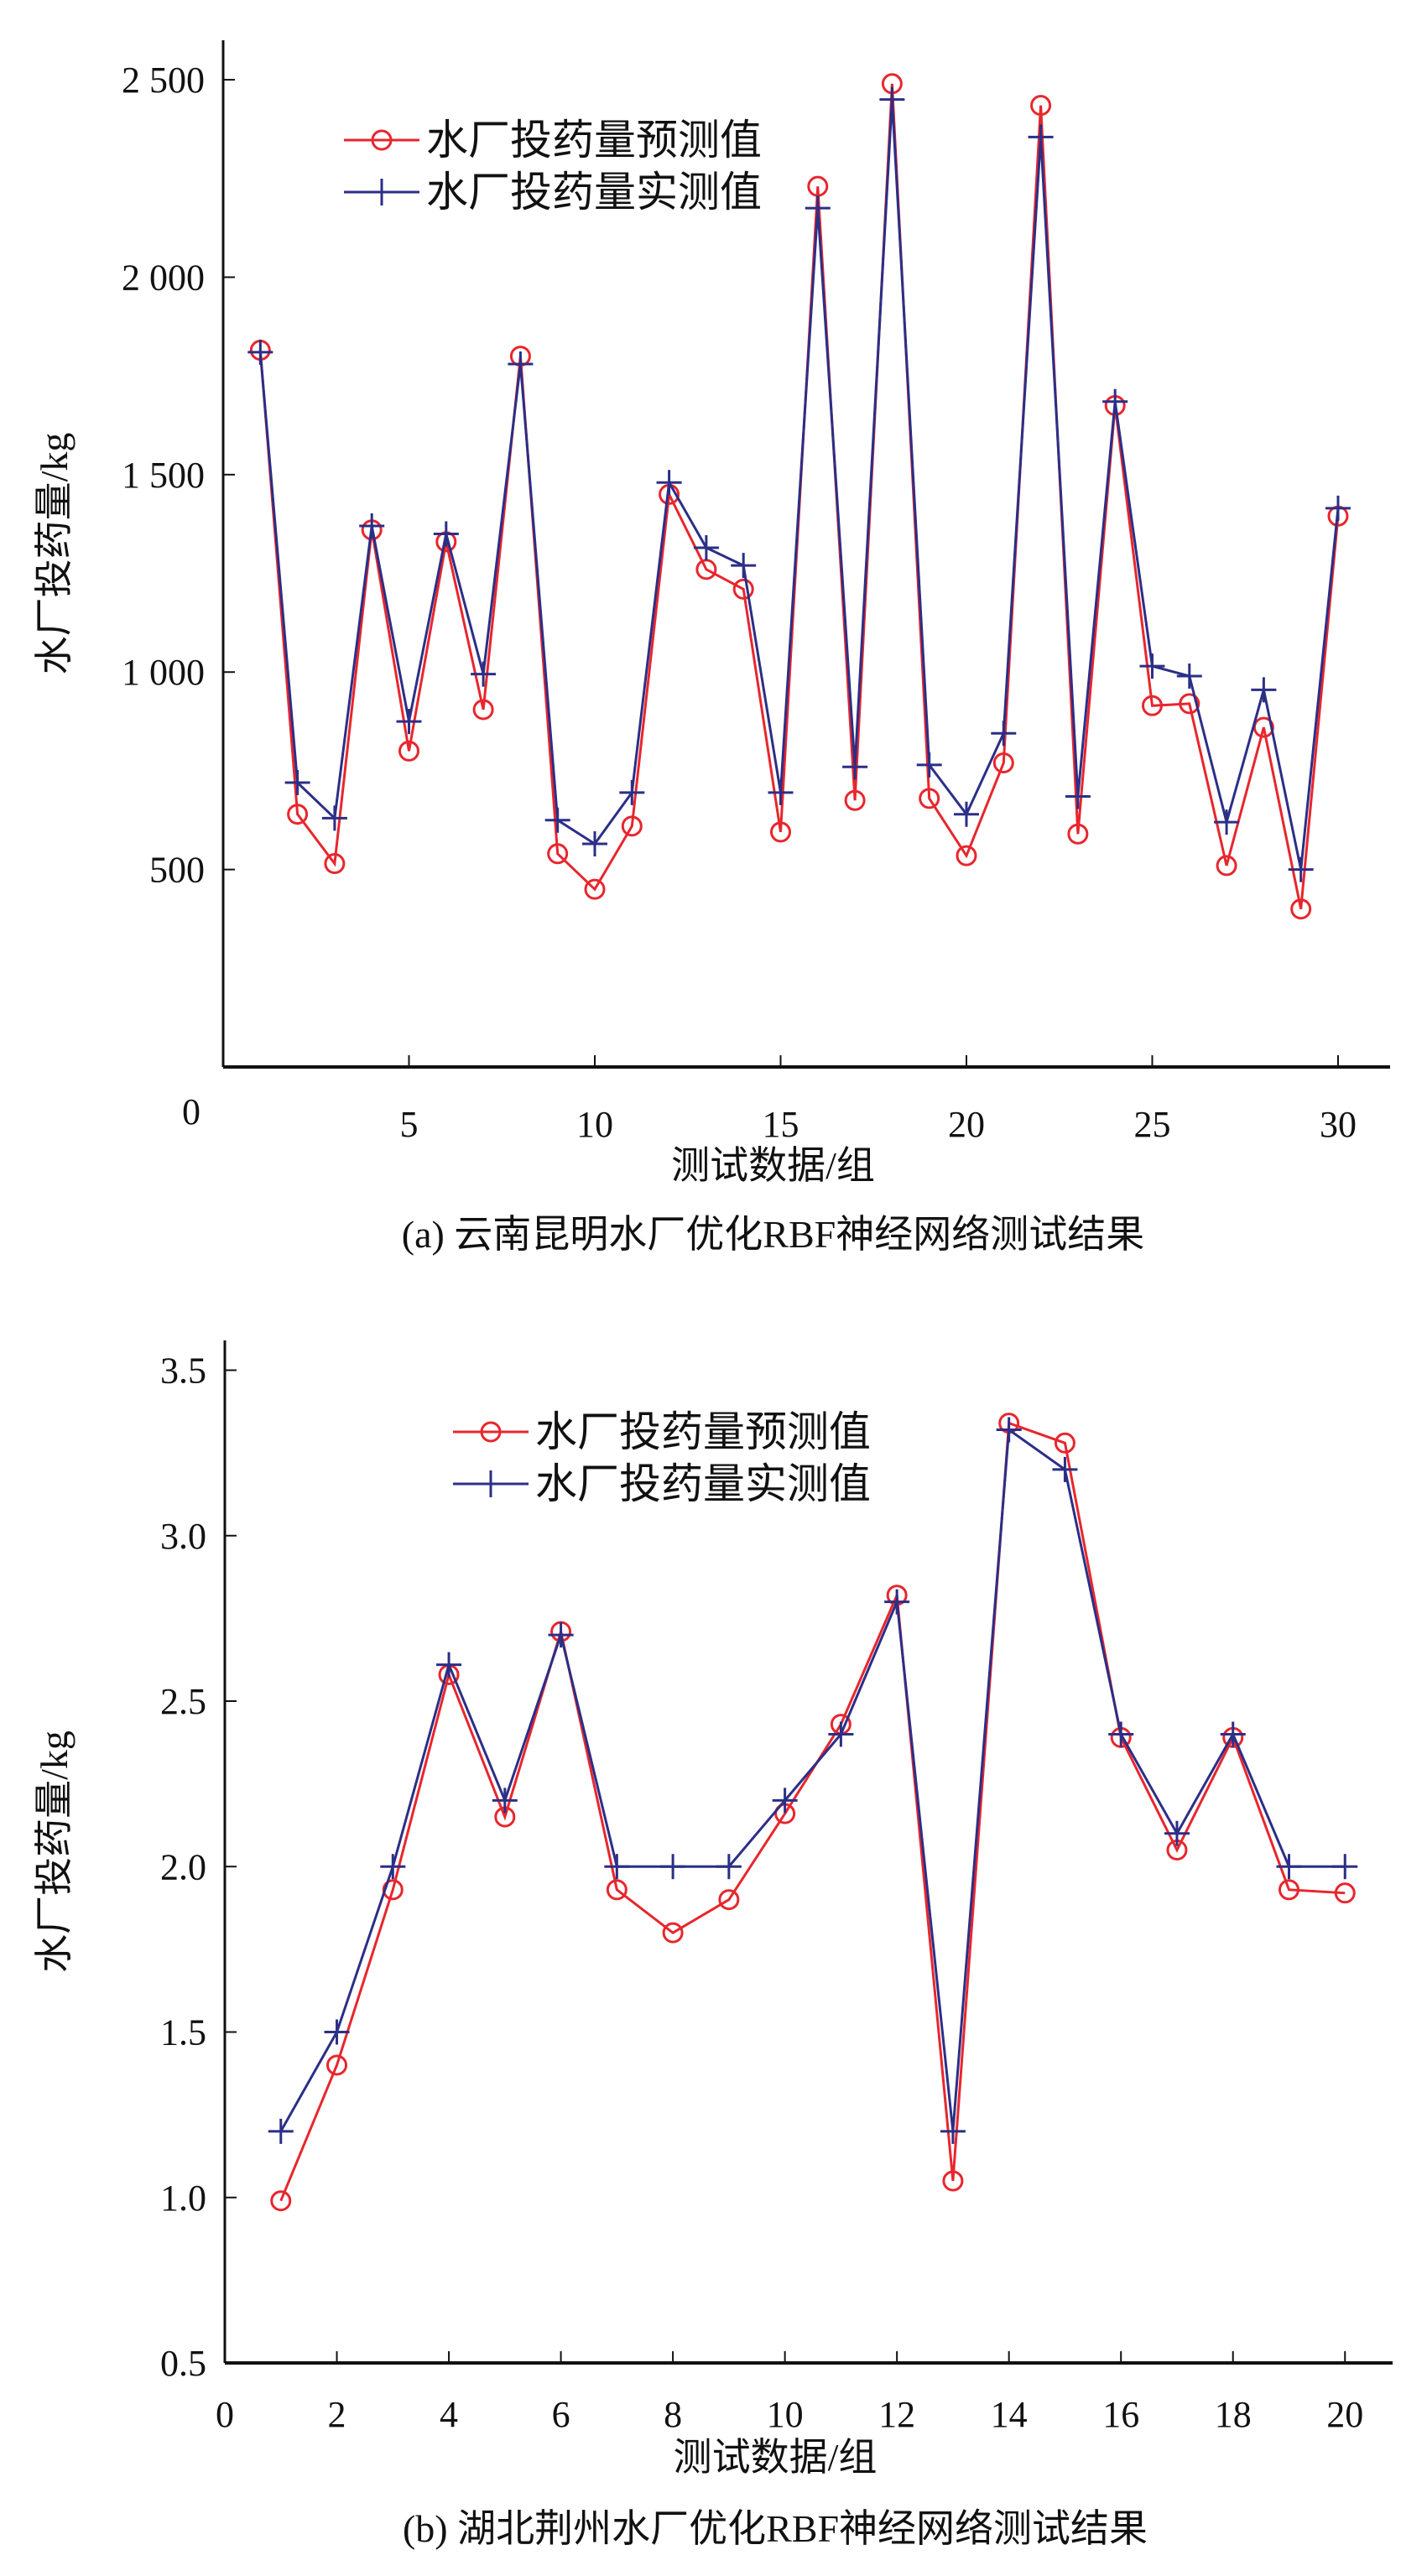 This screenshot has width=1427, height=2576. Describe the element at coordinates (775, 2528) in the screenshot. I see `chart-caption: (b) 湖北荆州水厂优化RBF神经网络测试结果` at that location.